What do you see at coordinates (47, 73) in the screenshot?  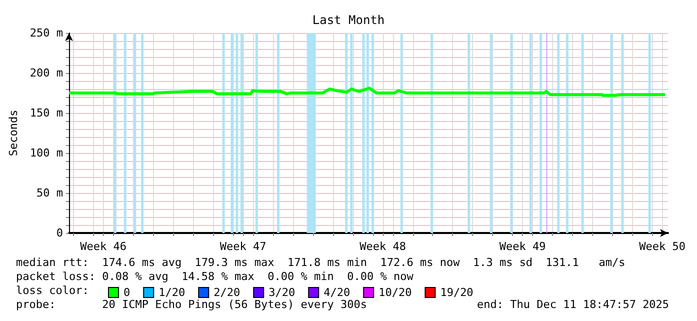 I see `y-tick-label: 200 m` at bounding box center [47, 73].